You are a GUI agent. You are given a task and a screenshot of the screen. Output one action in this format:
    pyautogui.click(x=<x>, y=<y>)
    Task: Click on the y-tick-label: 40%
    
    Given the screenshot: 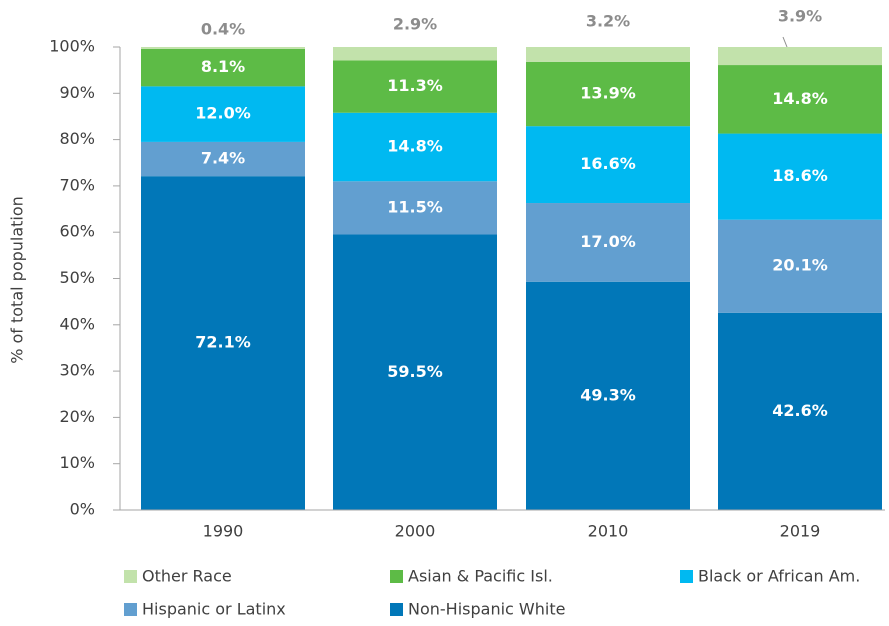 What is the action you would take?
    pyautogui.click(x=77, y=323)
    